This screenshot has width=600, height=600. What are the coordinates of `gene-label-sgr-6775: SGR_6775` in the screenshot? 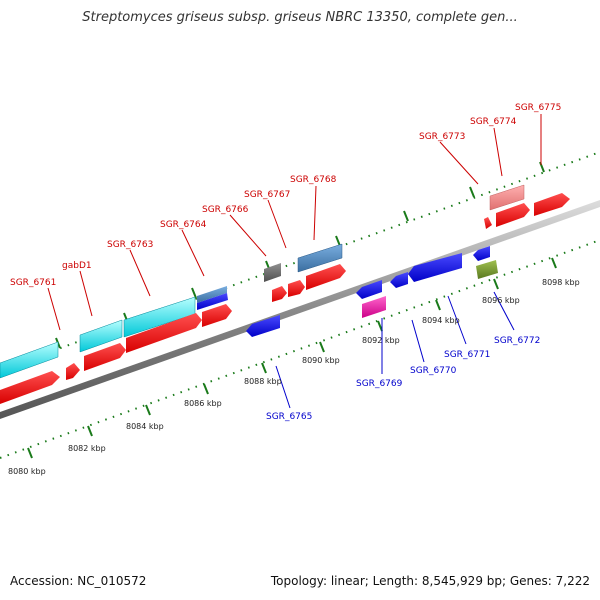 It's located at (538, 108).